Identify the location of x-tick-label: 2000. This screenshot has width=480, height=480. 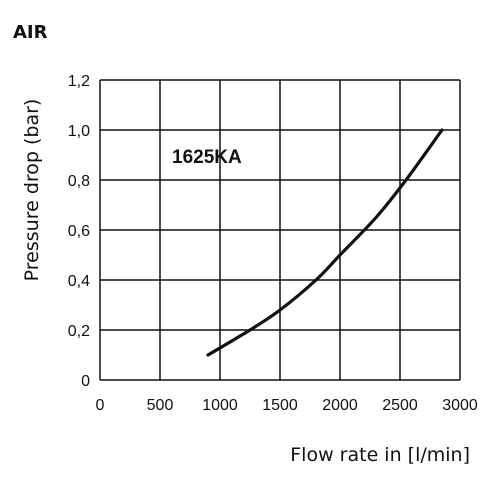
(340, 405).